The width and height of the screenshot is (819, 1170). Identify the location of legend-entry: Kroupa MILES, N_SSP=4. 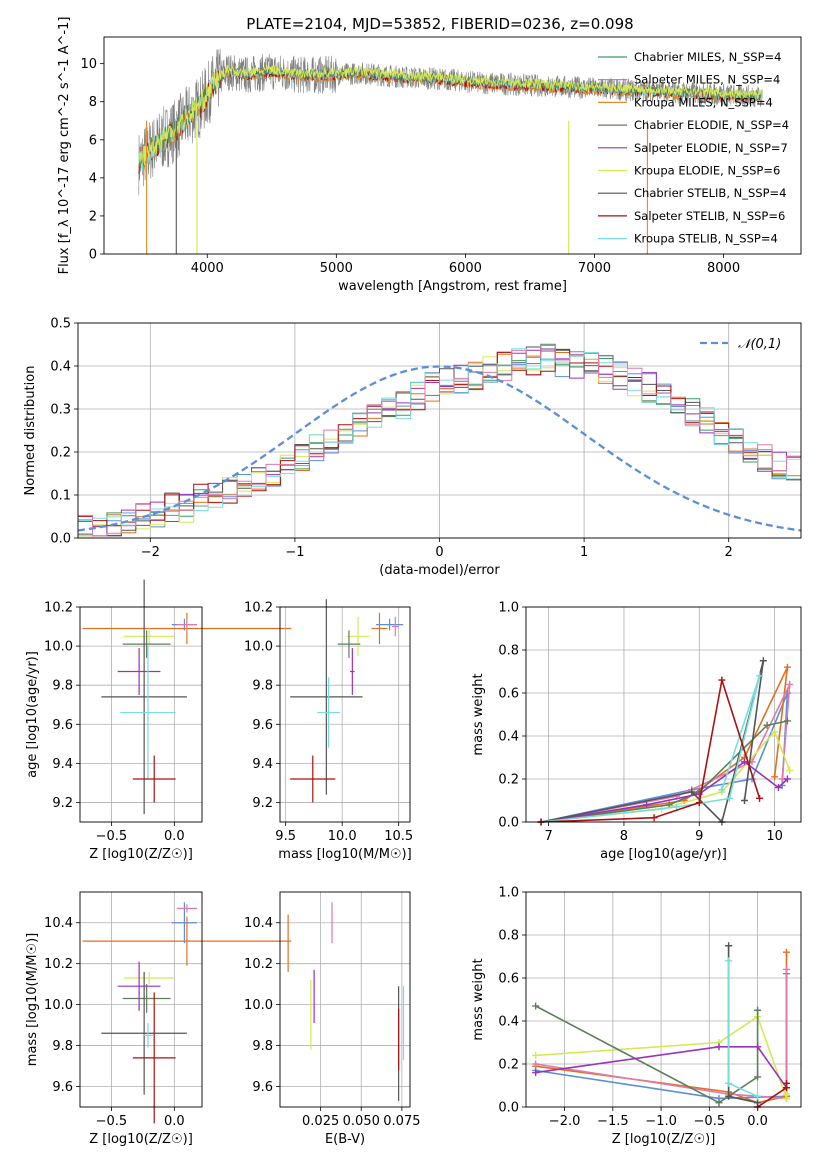
(703, 102).